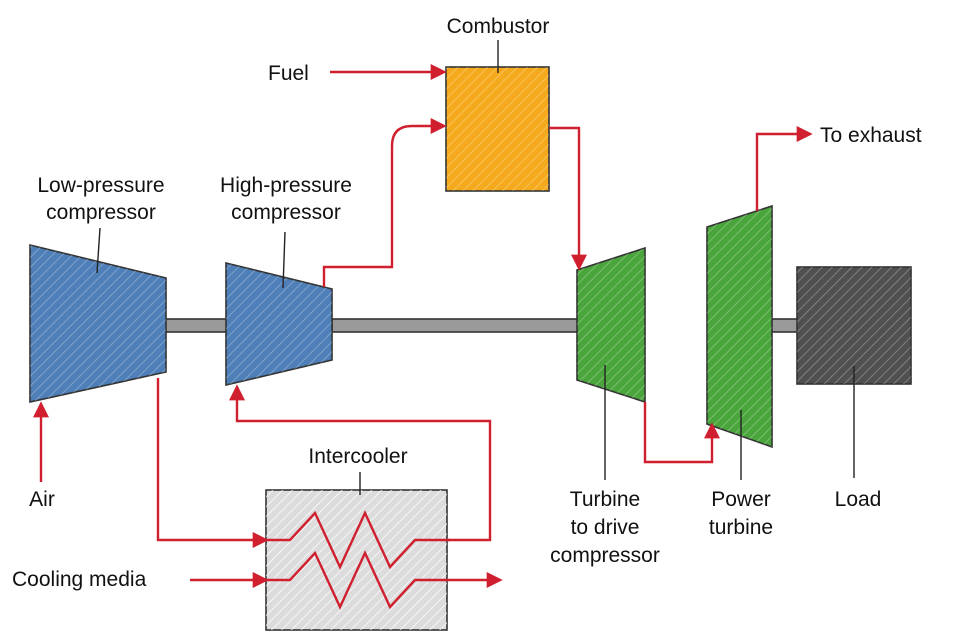  Describe the element at coordinates (42, 499) in the screenshot. I see `label-air: Air` at that location.